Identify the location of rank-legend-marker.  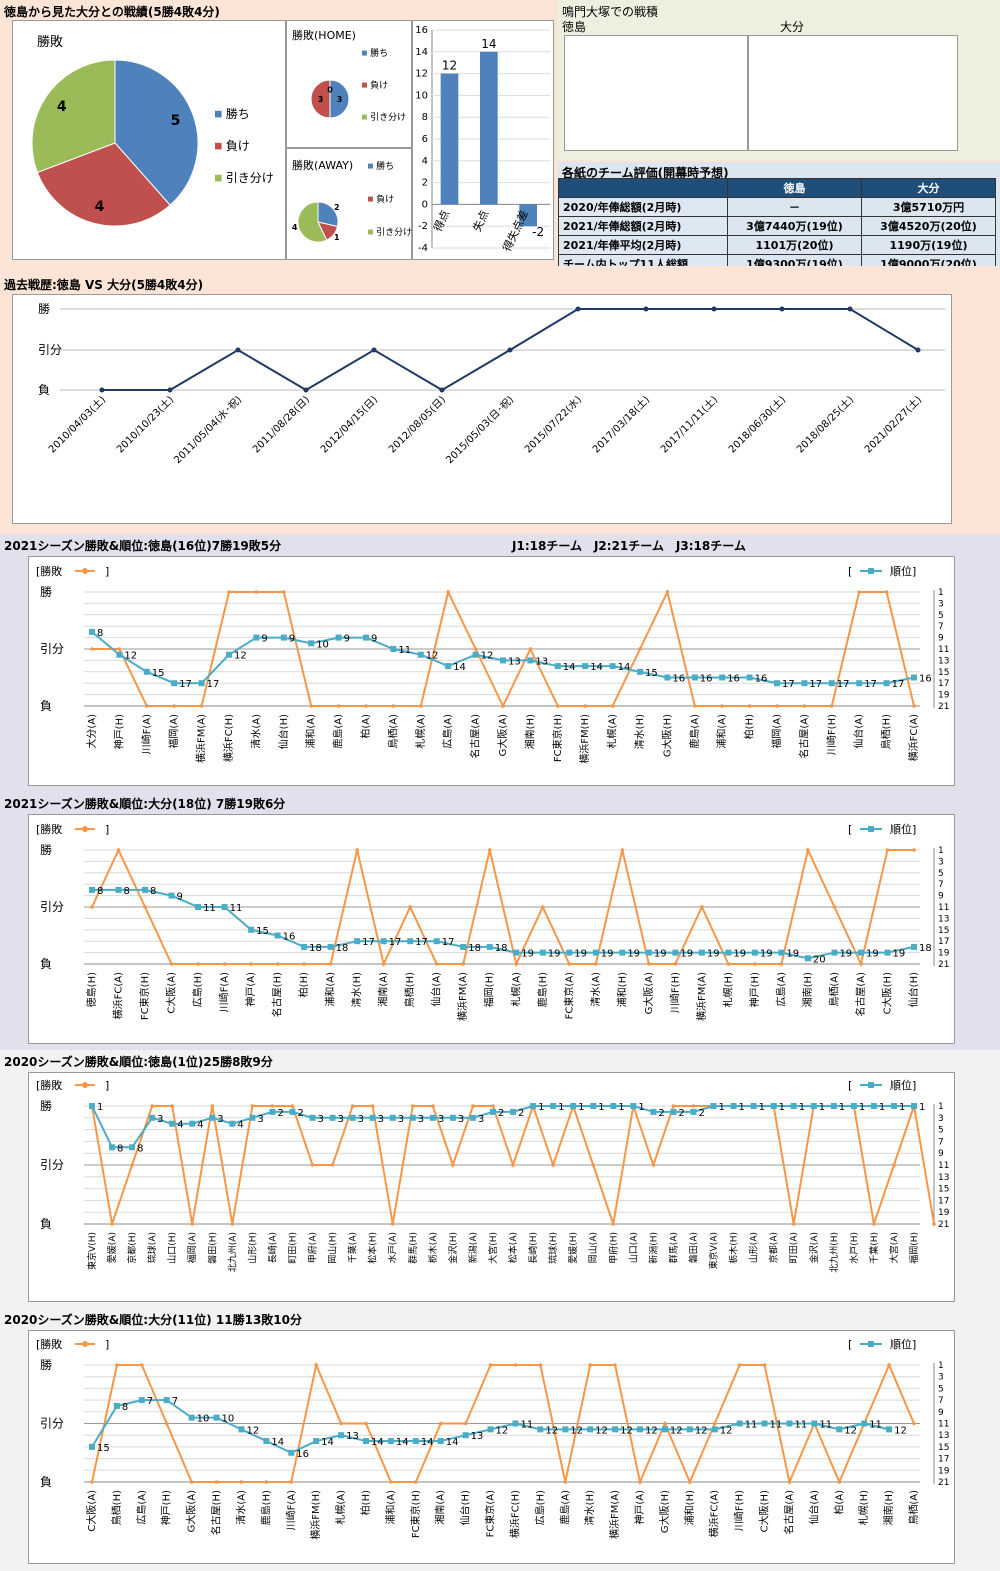
(871, 829).